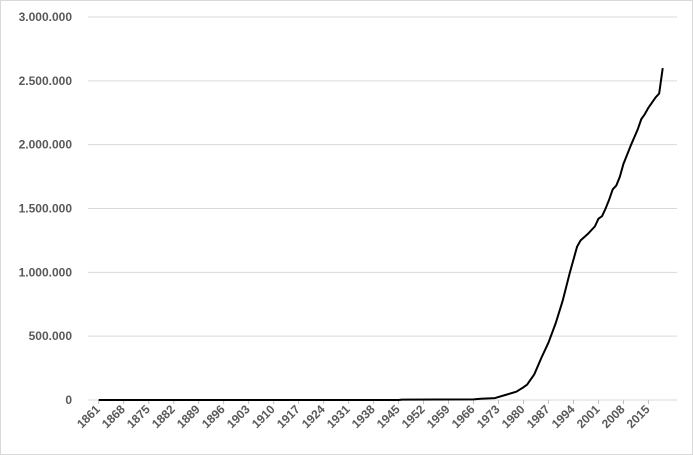 This screenshot has height=455, width=693. What do you see at coordinates (46, 17) in the screenshot?
I see `y-tick-label: 3.000.000` at bounding box center [46, 17].